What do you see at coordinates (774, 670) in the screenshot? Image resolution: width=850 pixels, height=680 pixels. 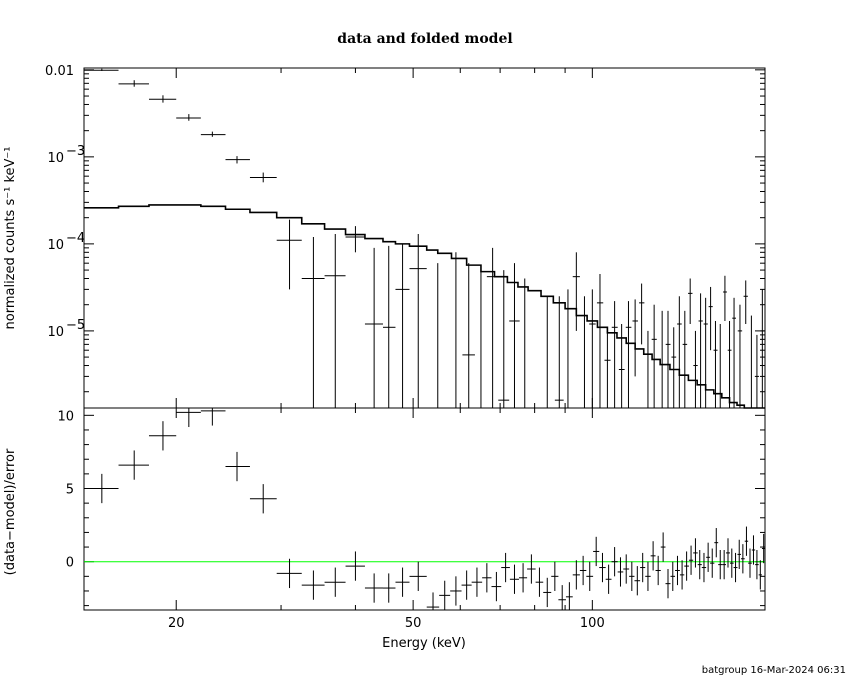 I see `footer-stamp: batgroup 16-Mar-2024 06:31` at bounding box center [774, 670].